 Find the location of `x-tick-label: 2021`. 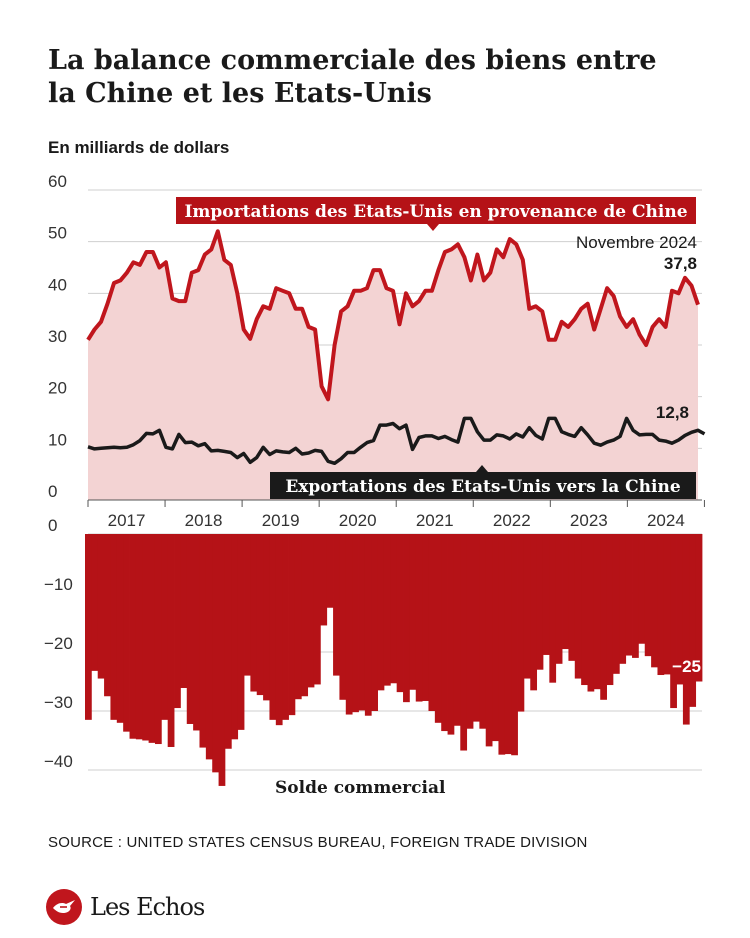

x-tick-label: 2021 is located at coordinates (435, 520).